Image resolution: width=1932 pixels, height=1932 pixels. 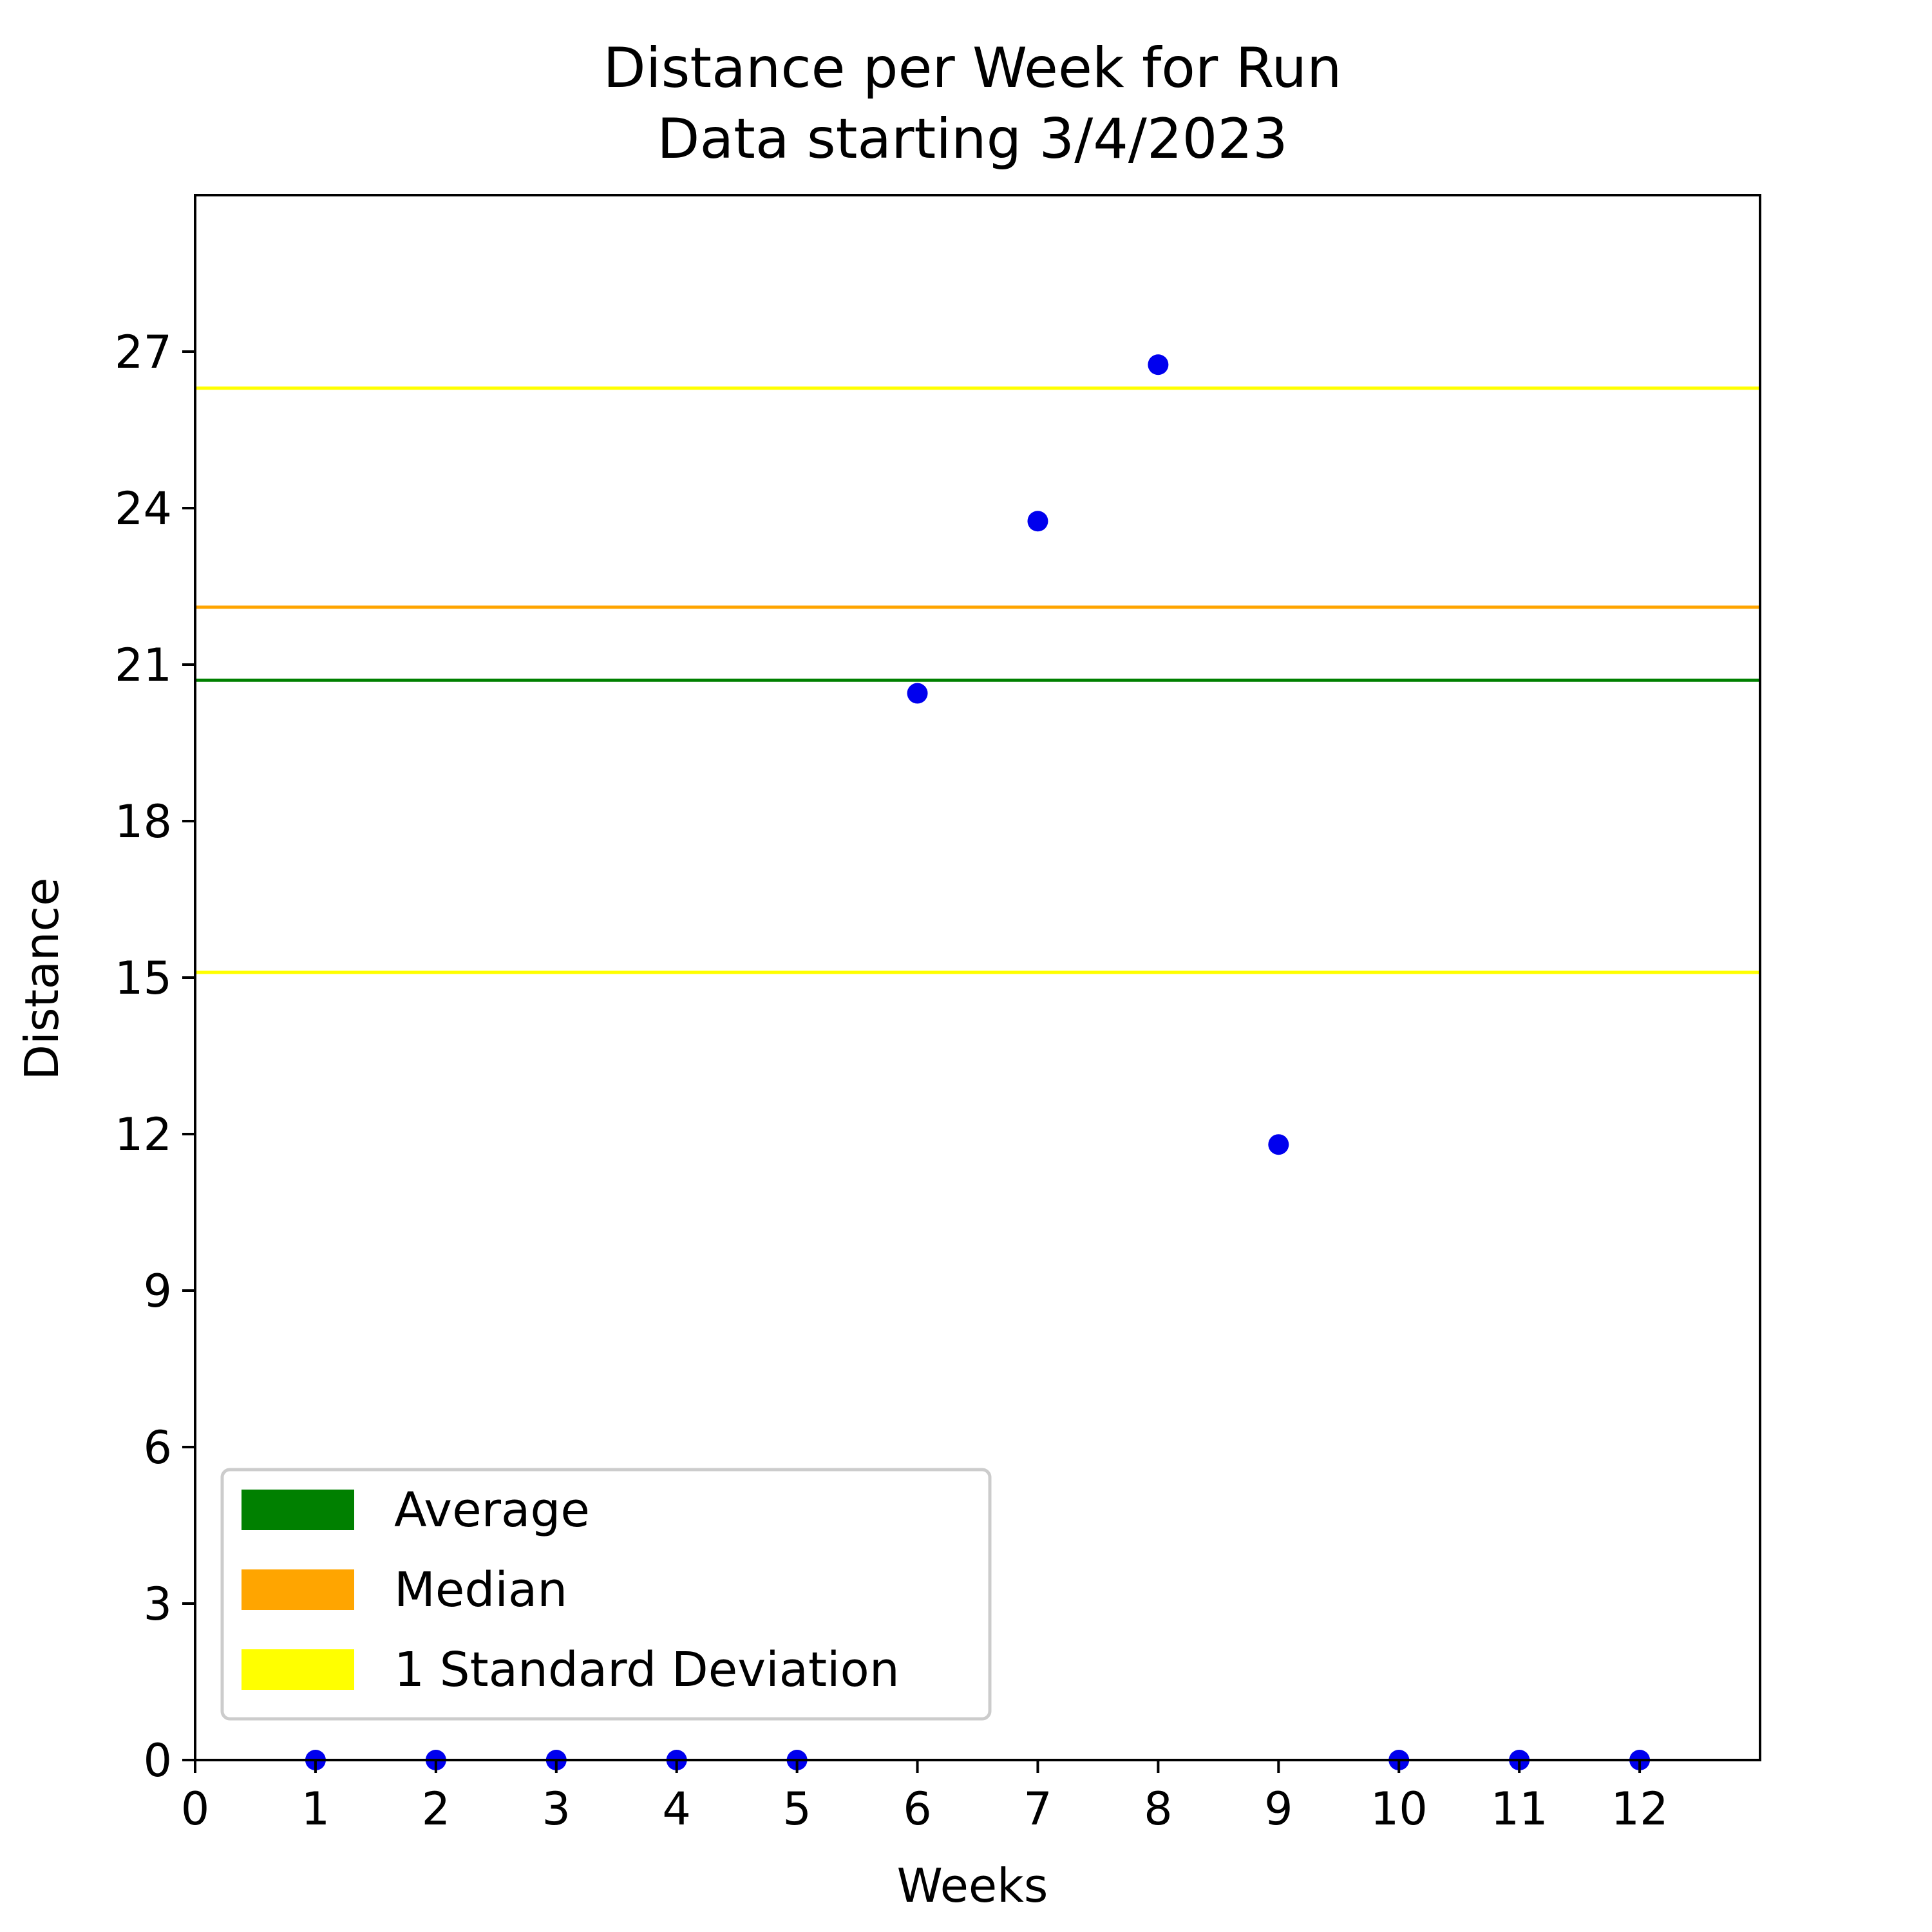 I want to click on legend-label-1-standard-deviation: 1 Standard Deviation, so click(x=647, y=1670).